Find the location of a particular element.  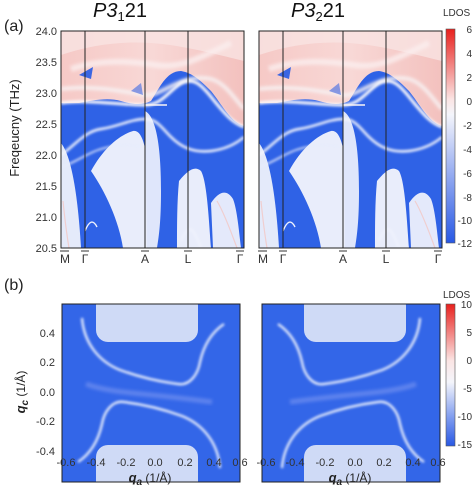

panel-a-ylabel: Freqeucny (THz) is located at coordinates (14, 128).